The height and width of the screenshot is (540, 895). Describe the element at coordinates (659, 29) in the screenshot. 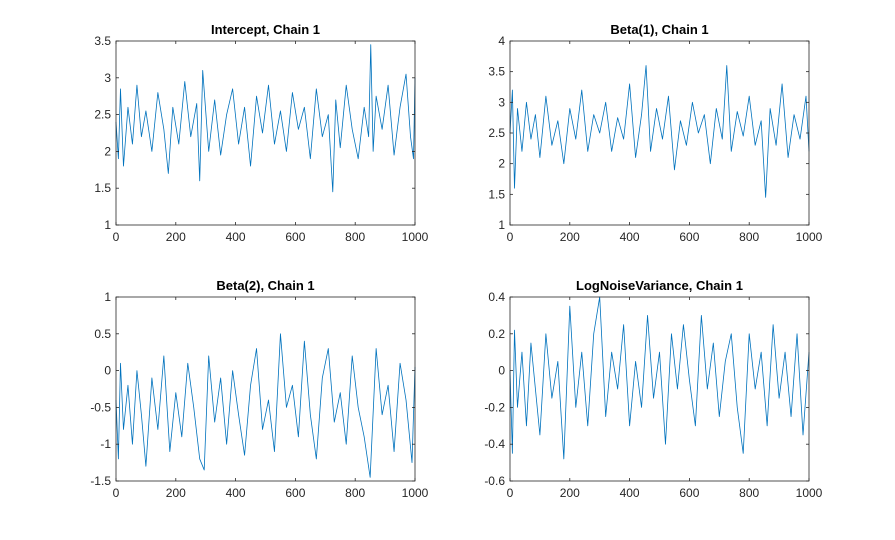

I see `beta1-title: Beta(1), Chain 1` at that location.